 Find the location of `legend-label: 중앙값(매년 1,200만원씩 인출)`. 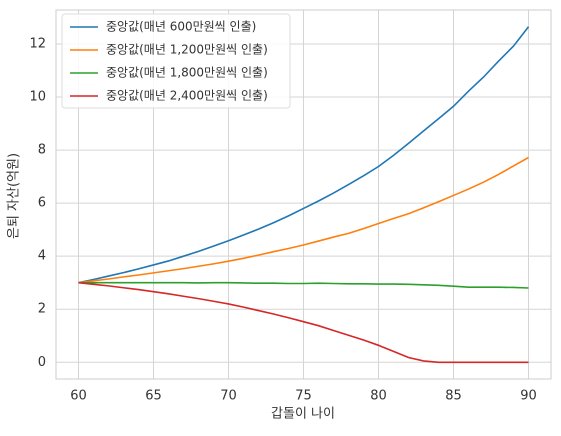

legend-label: 중앙값(매년 1,200만원씩 인출) is located at coordinates (187, 50).